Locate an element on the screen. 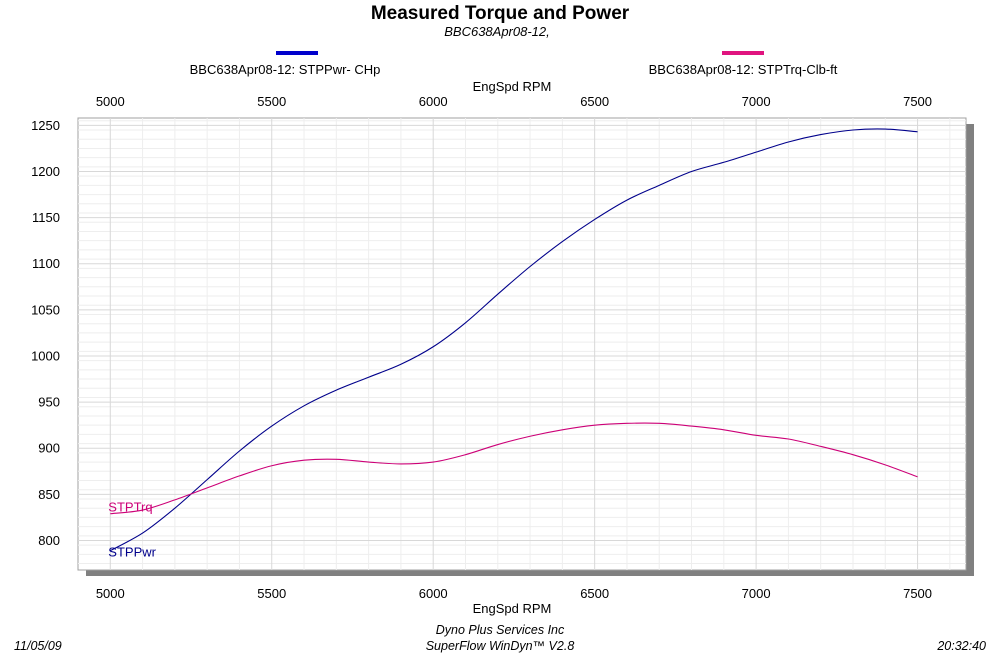  y-tick-label: 1200 is located at coordinates (45, 171).